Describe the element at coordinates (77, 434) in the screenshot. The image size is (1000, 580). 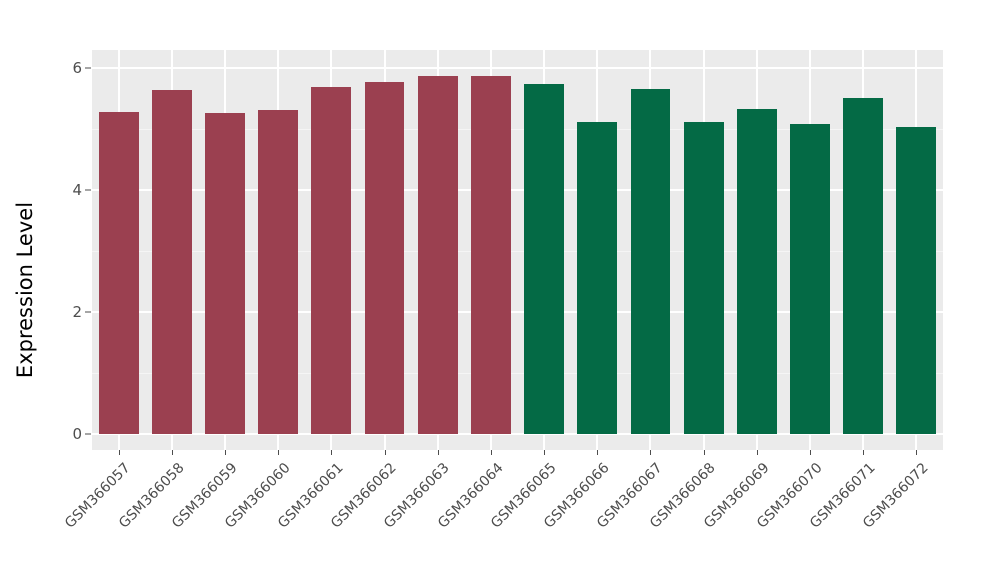
I see `y-axis-tick-label: 0` at that location.